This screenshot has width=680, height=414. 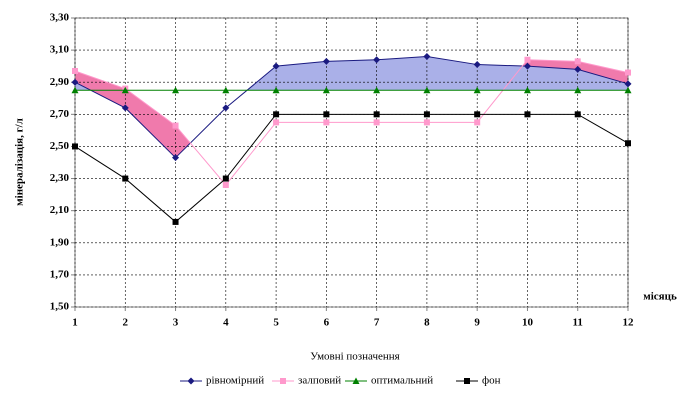 What do you see at coordinates (60, 146) in the screenshot?
I see `y-tick-label: 2,50` at bounding box center [60, 146].